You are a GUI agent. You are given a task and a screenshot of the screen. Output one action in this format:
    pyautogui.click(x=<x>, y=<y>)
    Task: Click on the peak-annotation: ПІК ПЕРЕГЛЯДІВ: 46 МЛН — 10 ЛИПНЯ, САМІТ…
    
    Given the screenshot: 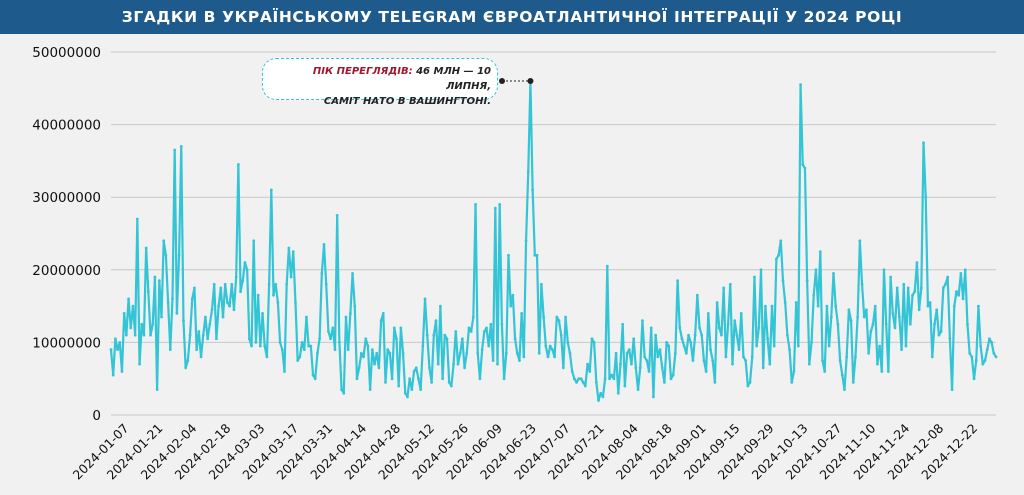 What is the action you would take?
    pyautogui.click(x=380, y=82)
    